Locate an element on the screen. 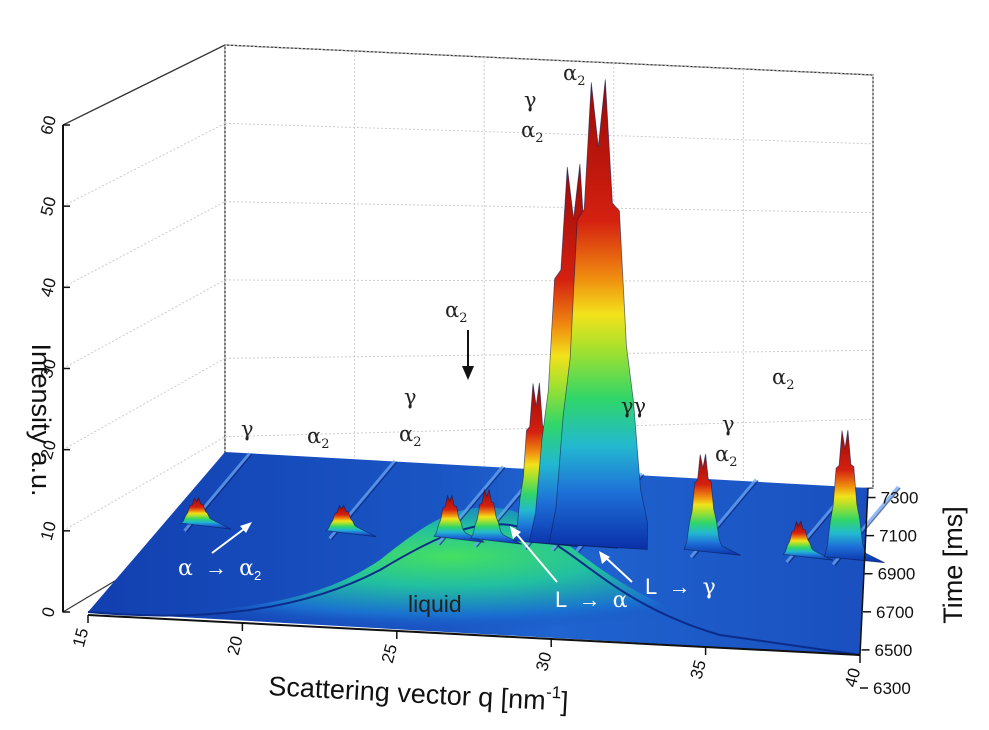  x-ticks: 15 20 25 30 35 40 is located at coordinates (466, 652).